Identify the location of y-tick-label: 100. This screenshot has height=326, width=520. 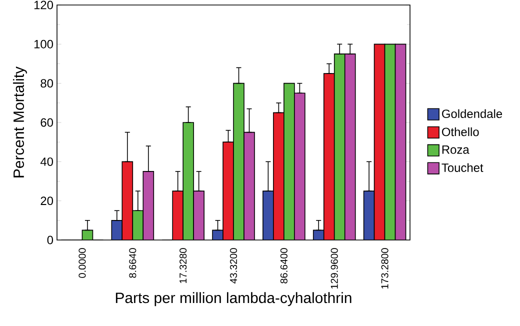
(44, 44).